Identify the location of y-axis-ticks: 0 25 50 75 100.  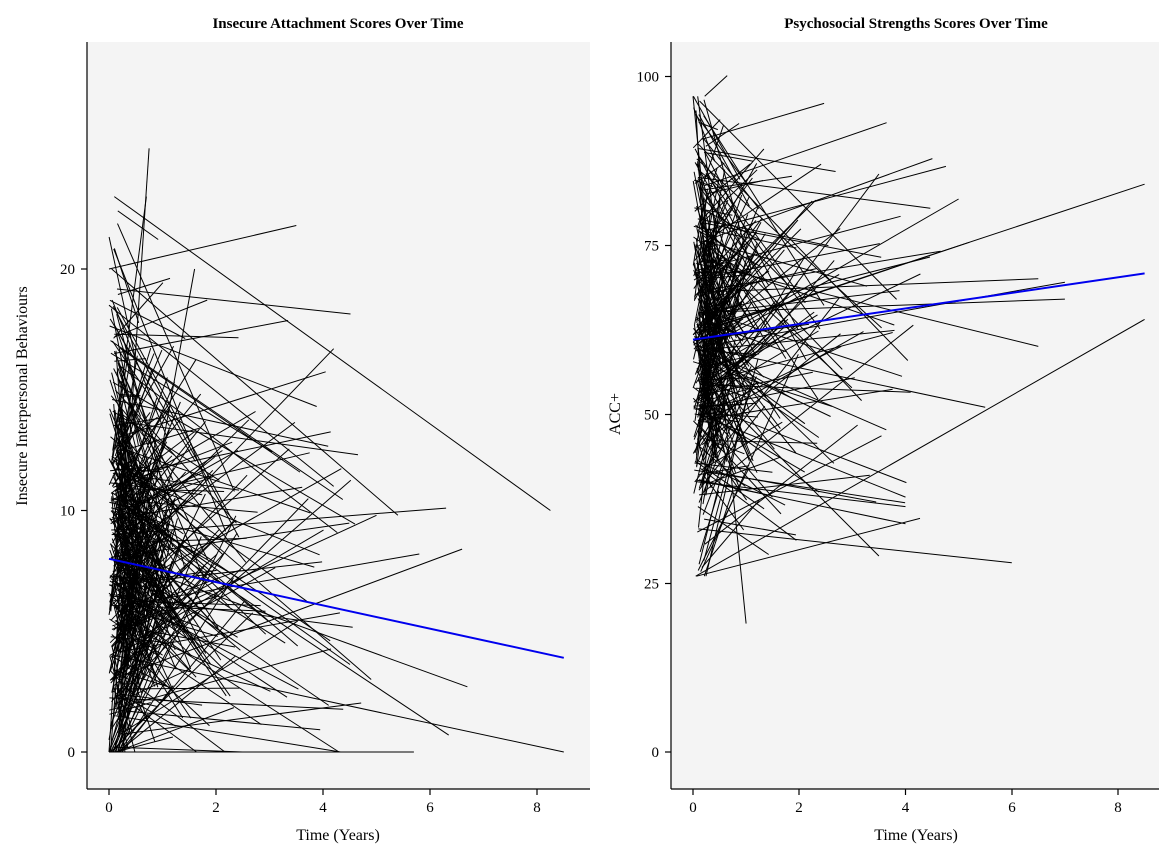
(654, 415).